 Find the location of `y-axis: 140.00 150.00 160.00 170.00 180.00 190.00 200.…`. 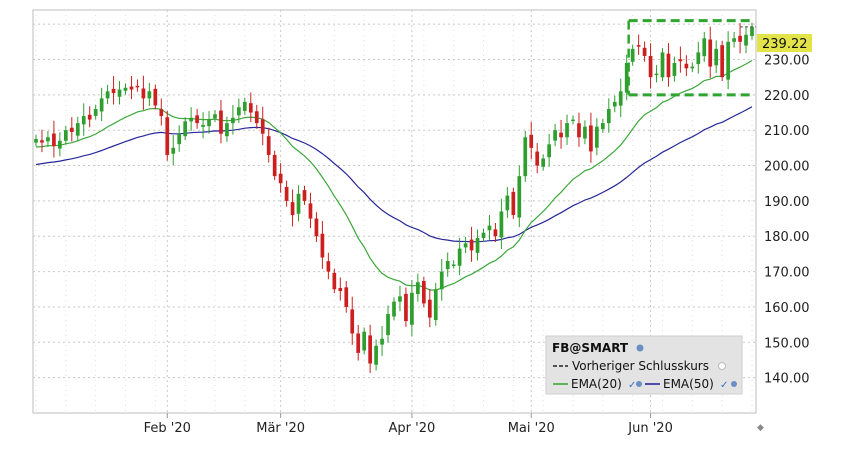

y-axis: 140.00 150.00 160.00 170.00 180.00 190.00 200.… is located at coordinates (787, 219).